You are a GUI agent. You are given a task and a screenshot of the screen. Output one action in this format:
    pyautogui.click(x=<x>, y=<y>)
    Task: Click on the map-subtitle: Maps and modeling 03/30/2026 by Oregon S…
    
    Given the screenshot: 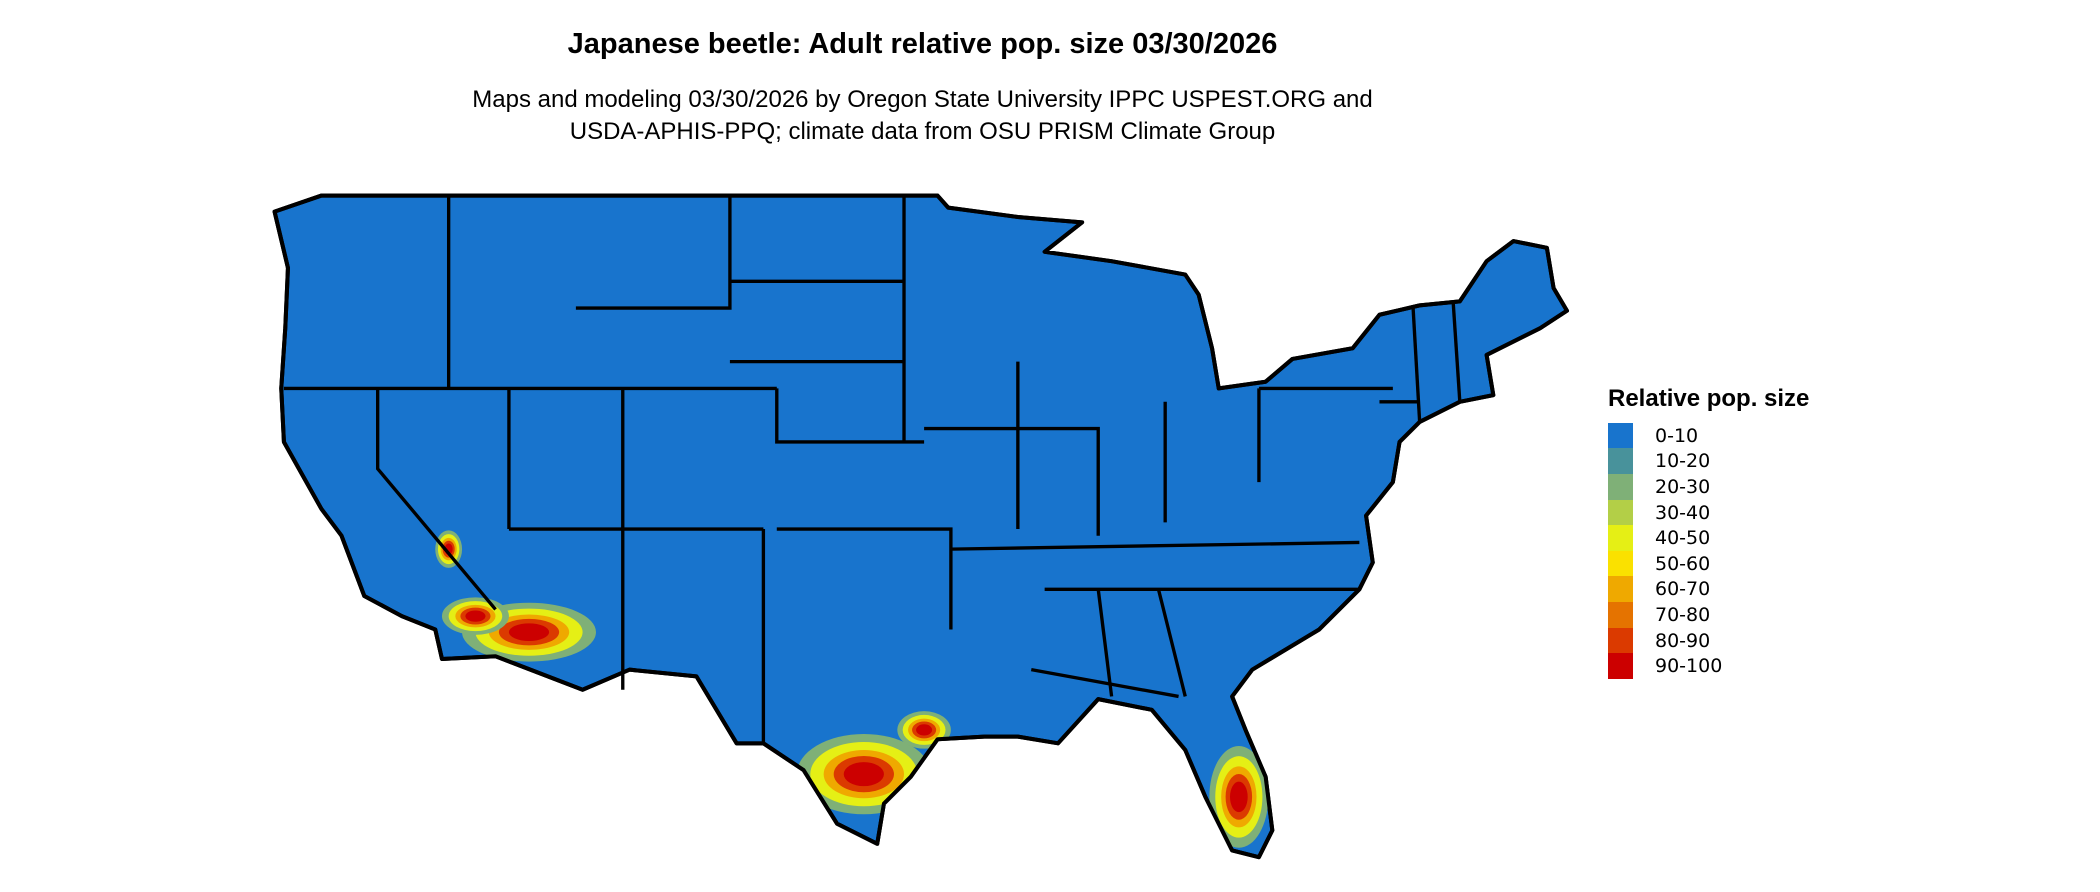 What is the action you would take?
    pyautogui.click(x=922, y=116)
    